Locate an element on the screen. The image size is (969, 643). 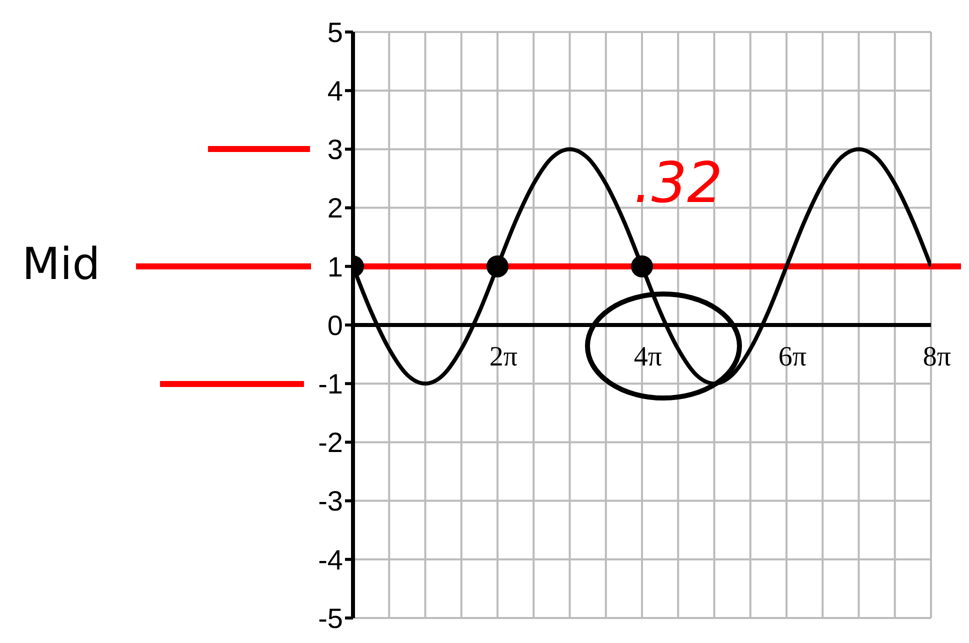
y-tick-label: 5 is located at coordinates (335, 32).